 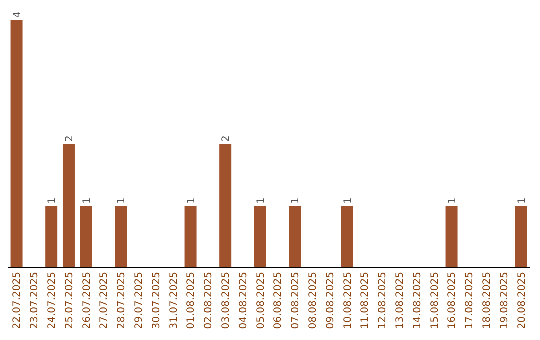 What do you see at coordinates (296, 301) in the screenshot?
I see `x-tick-label: 07.08.2025` at bounding box center [296, 301].